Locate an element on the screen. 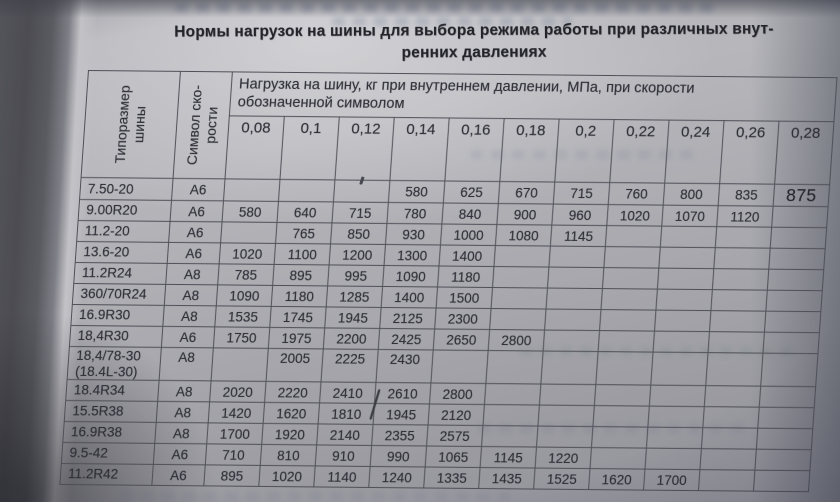  tire-size-cell: 16.9R30 is located at coordinates (117, 315).